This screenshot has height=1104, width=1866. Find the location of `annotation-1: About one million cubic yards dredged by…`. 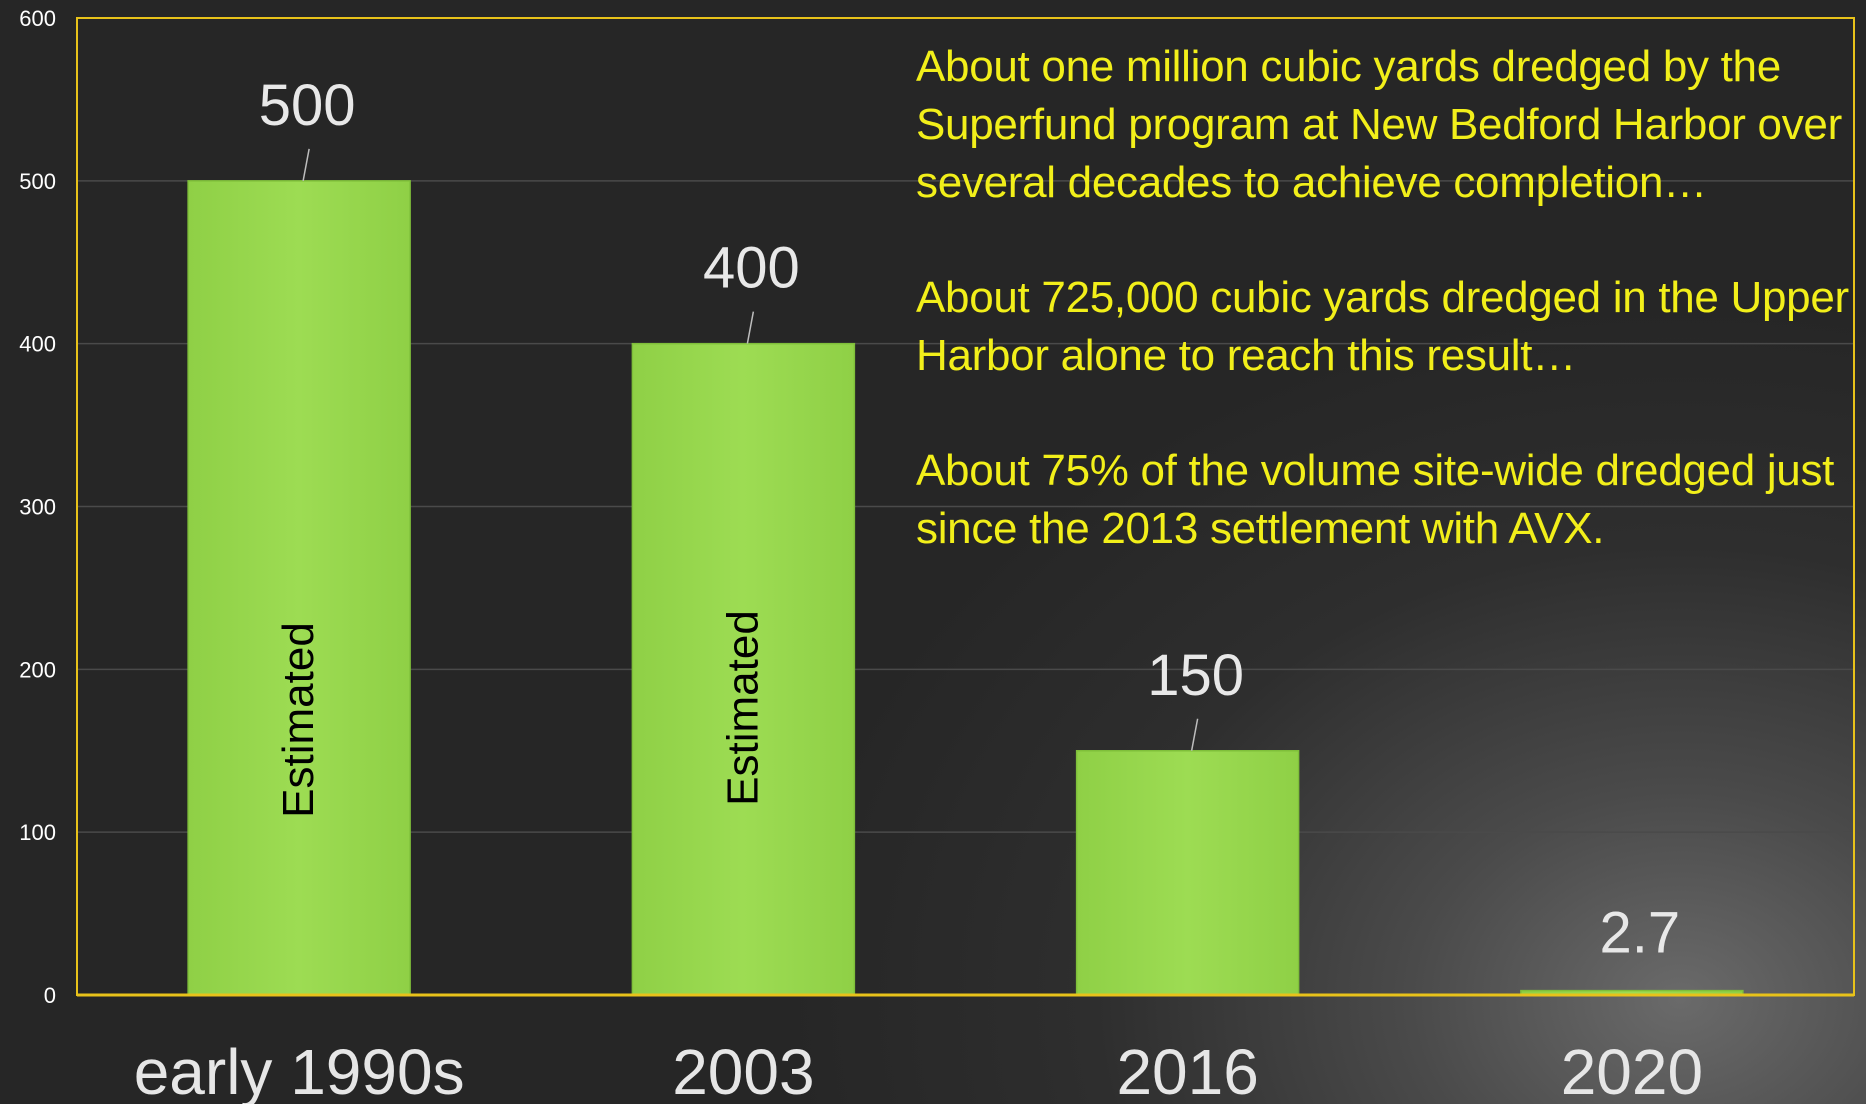

annotation-1: About one million cubic yards dredged by… is located at coordinates (1379, 124).